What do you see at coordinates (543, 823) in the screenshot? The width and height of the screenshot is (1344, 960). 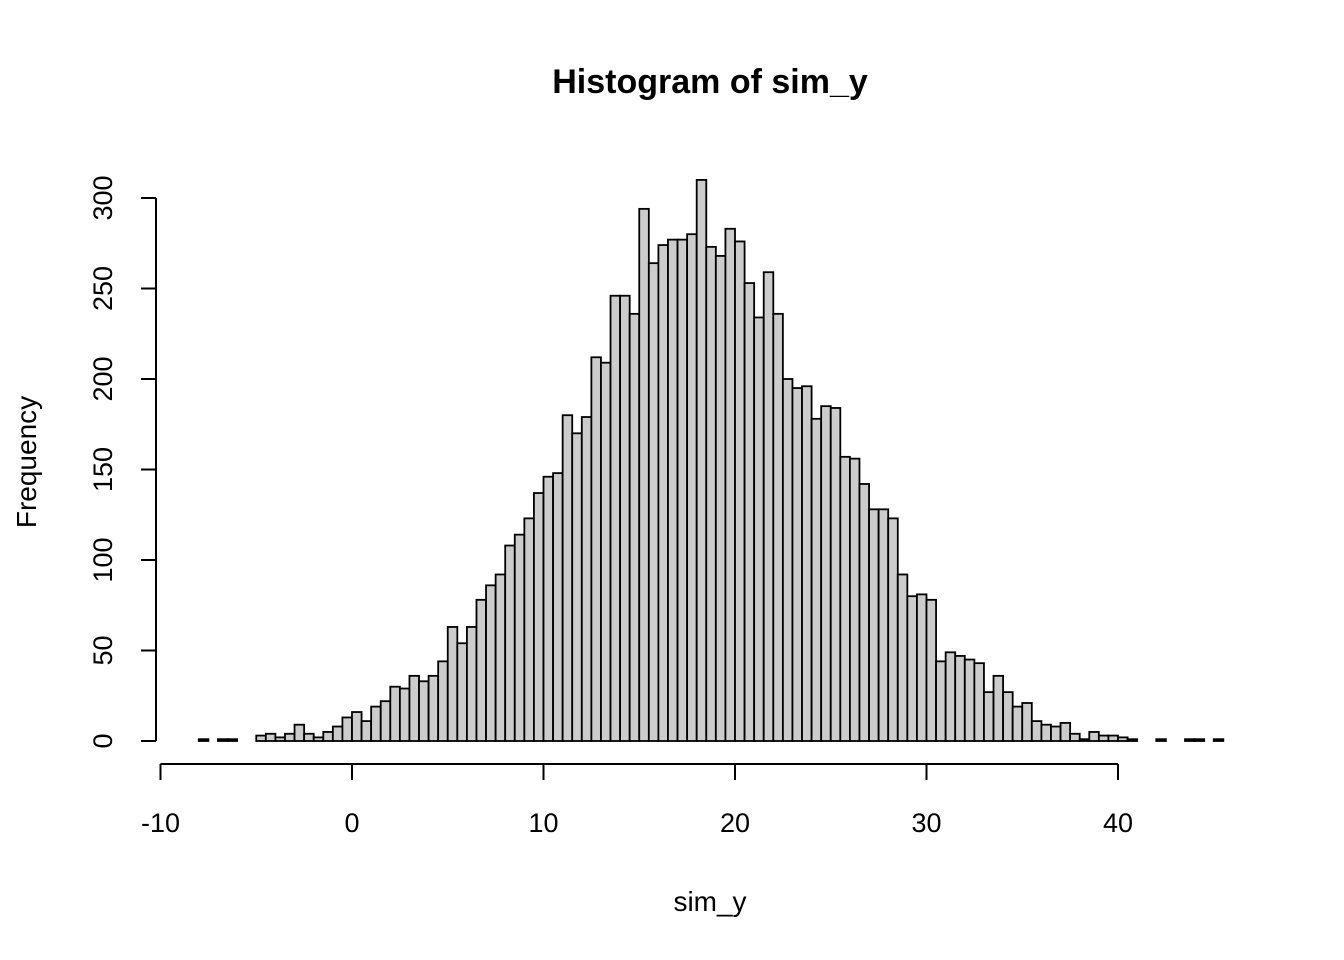 I see `x-tick-label: 10` at bounding box center [543, 823].